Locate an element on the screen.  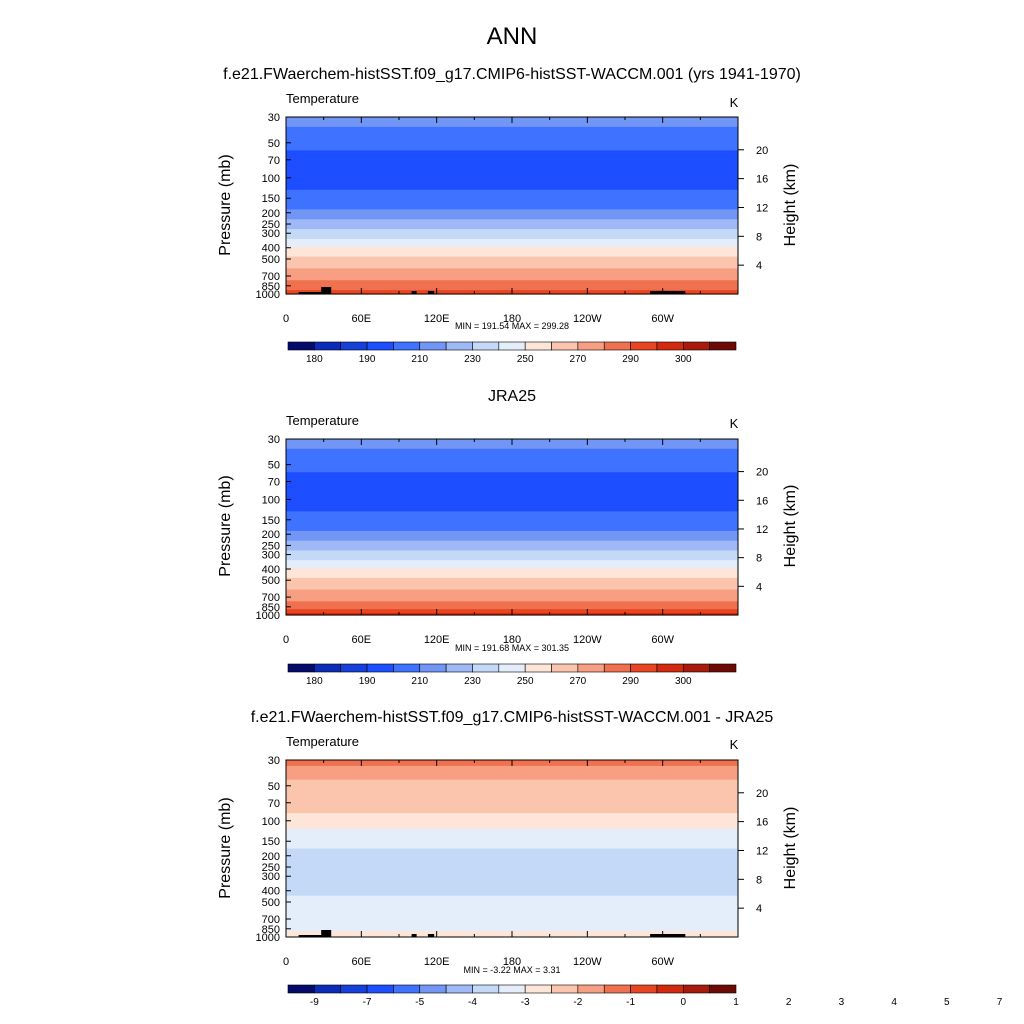
colorbar: 180 190 210 230 250 270 290 300 is located at coordinates (512, 353).